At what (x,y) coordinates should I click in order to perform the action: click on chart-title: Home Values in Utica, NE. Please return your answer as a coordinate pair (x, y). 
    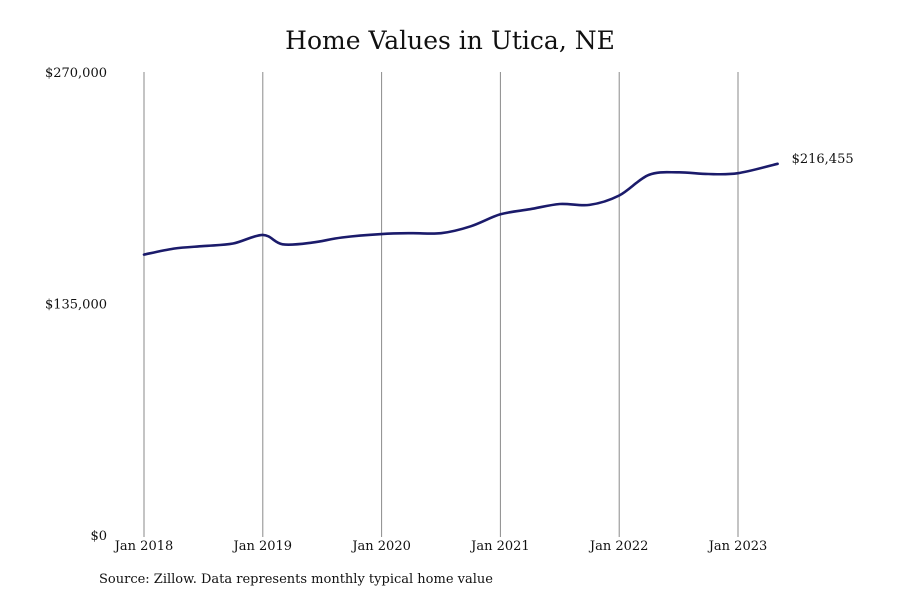
    Looking at the image, I should click on (450, 40).